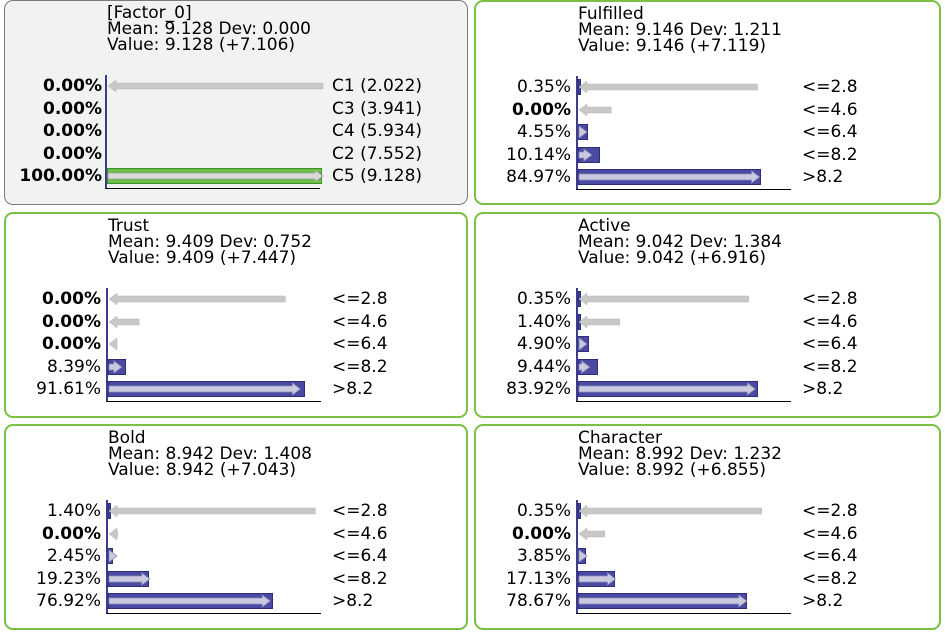 The image size is (945, 633). Describe the element at coordinates (538, 601) in the screenshot. I see `state-probability: 78.67%` at that location.